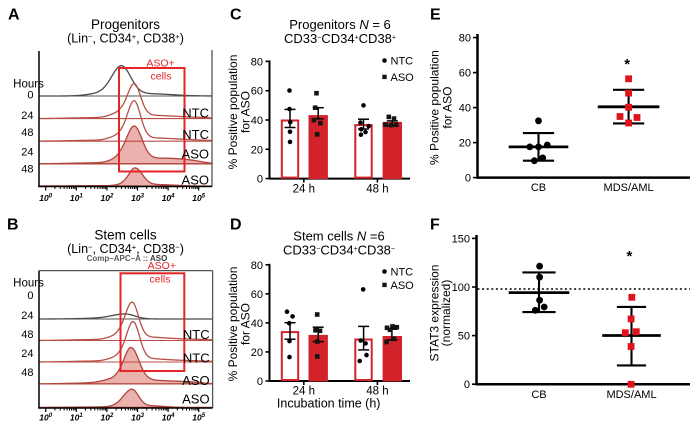 This screenshot has width=699, height=440. I want to click on svg-text: 150, so click(461, 239).